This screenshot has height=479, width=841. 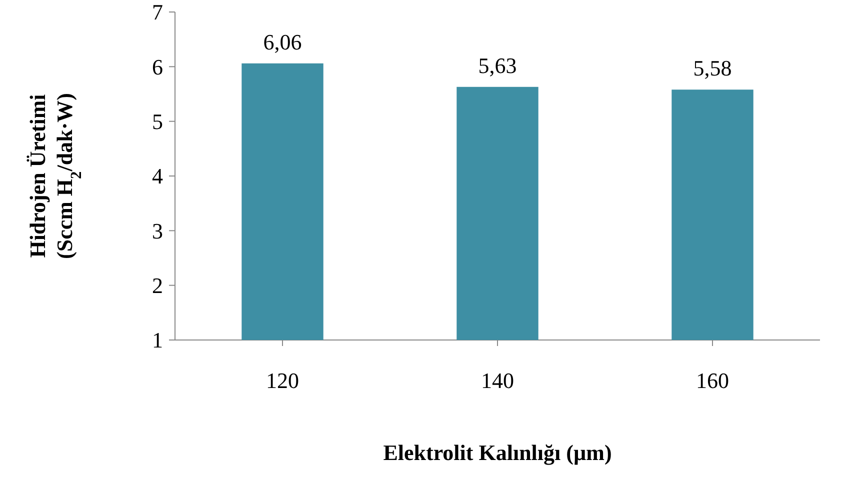 I want to click on x-tick-label: 160, so click(x=712, y=380).